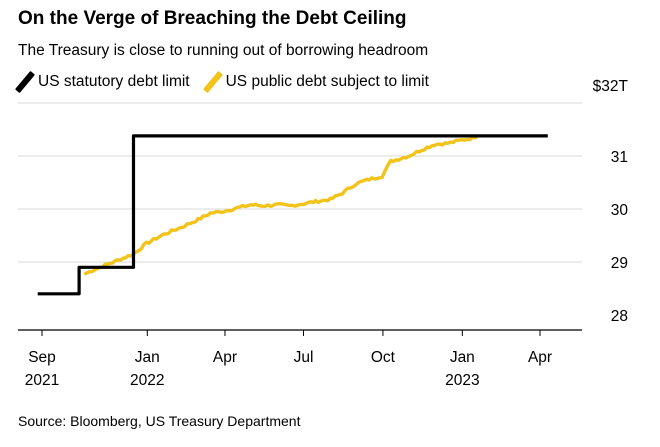 The height and width of the screenshot is (447, 660). Describe the element at coordinates (619, 157) in the screenshot. I see `y-tick-label: 31` at that location.